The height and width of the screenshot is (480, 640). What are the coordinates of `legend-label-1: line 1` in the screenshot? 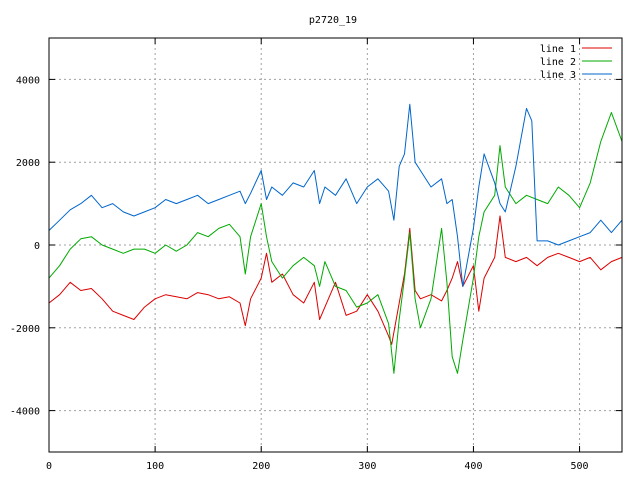 It's located at (558, 49).